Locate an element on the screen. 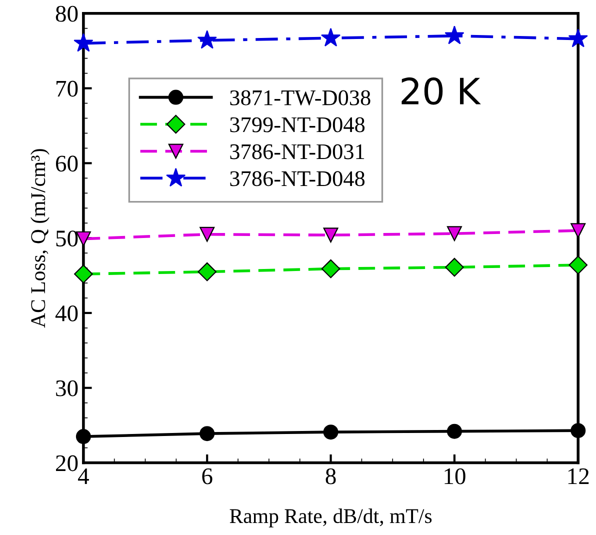  y-tick-label: 70 is located at coordinates (67, 88).